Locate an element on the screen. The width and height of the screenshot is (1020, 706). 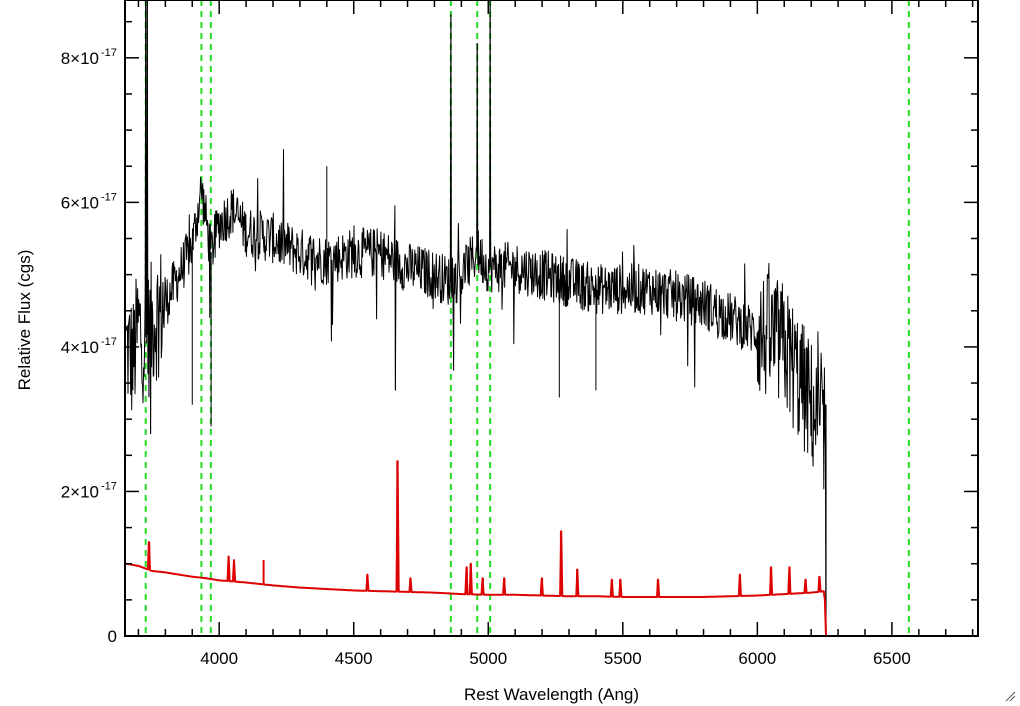
resize-grip-icon is located at coordinates (1010, 696).